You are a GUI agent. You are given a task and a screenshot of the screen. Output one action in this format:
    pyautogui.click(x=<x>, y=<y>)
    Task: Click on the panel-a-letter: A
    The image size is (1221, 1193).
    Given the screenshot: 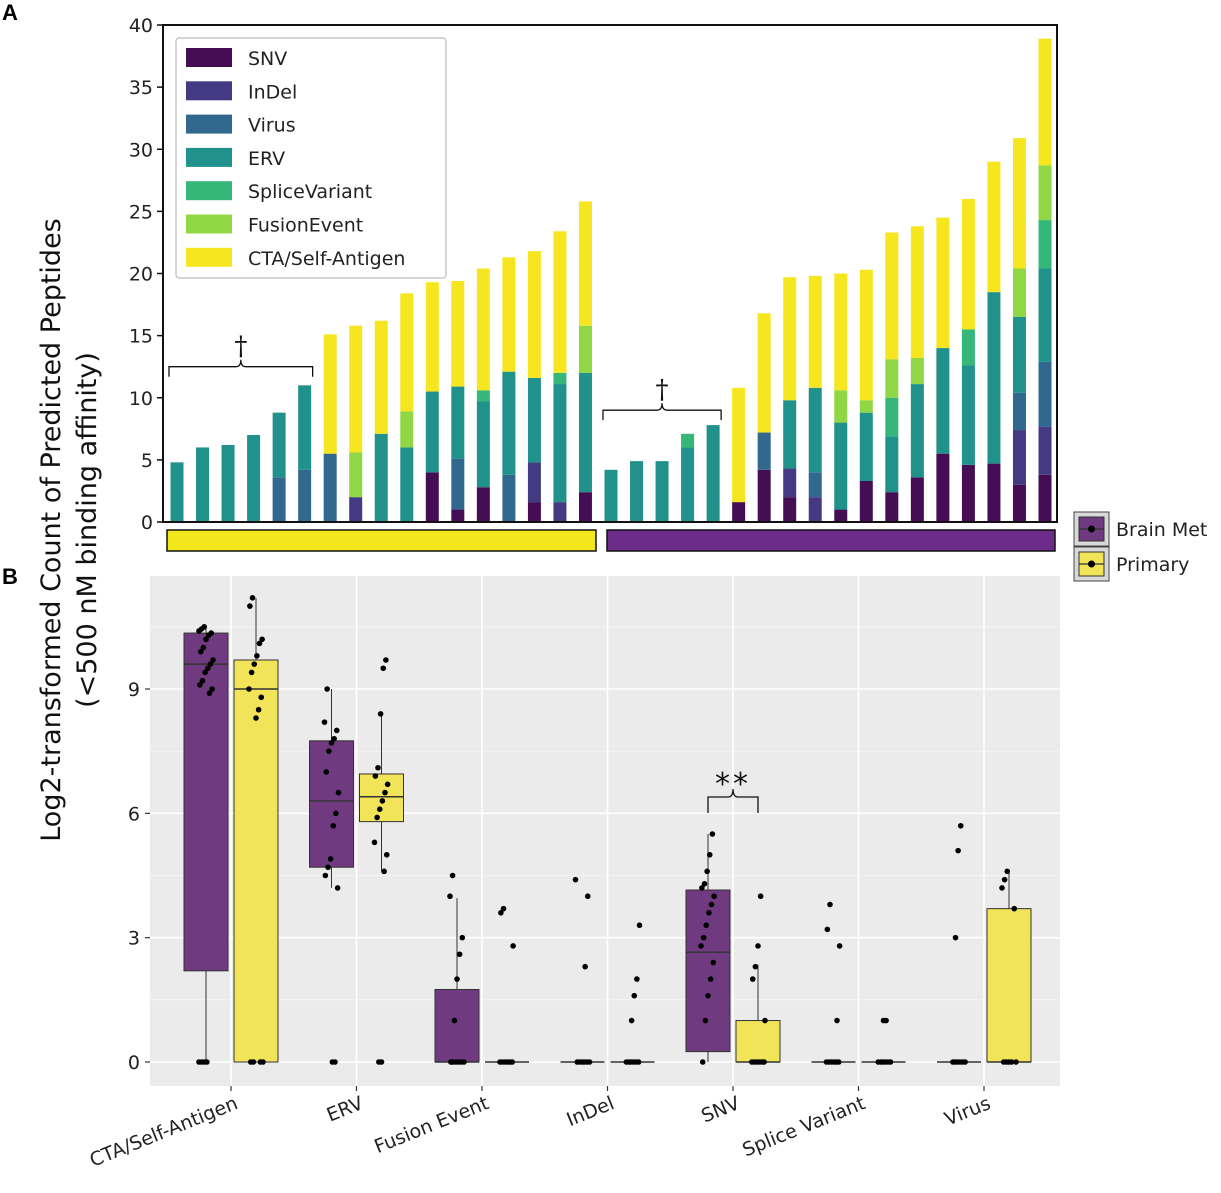 What is the action you would take?
    pyautogui.click(x=10, y=12)
    